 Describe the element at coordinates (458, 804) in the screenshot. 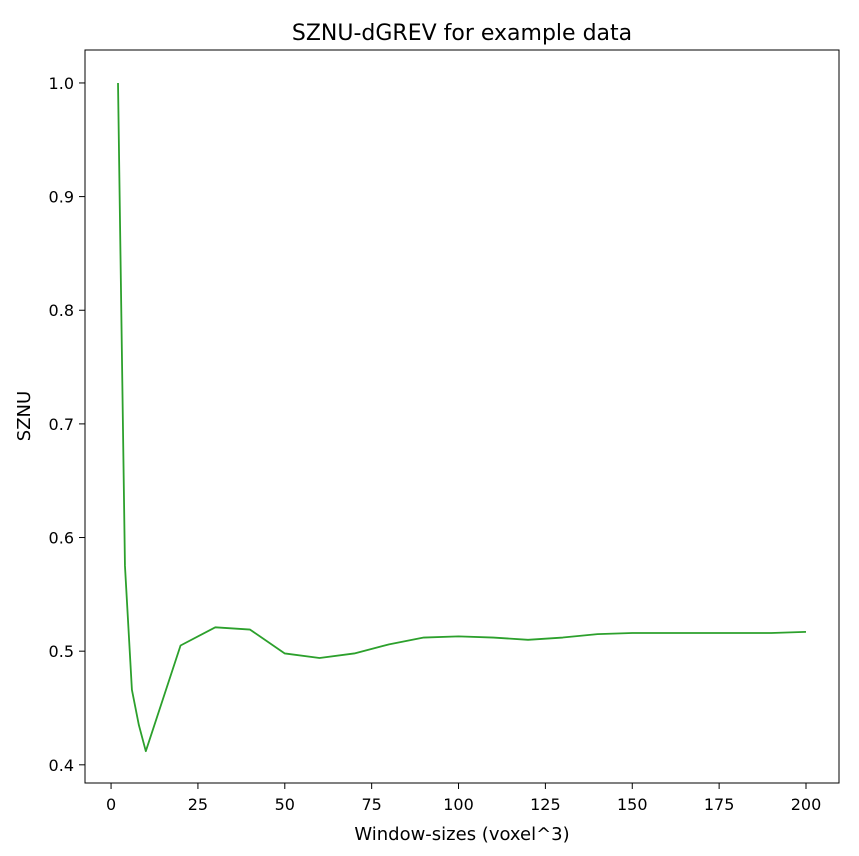

I see `x-tick-label: 100` at that location.